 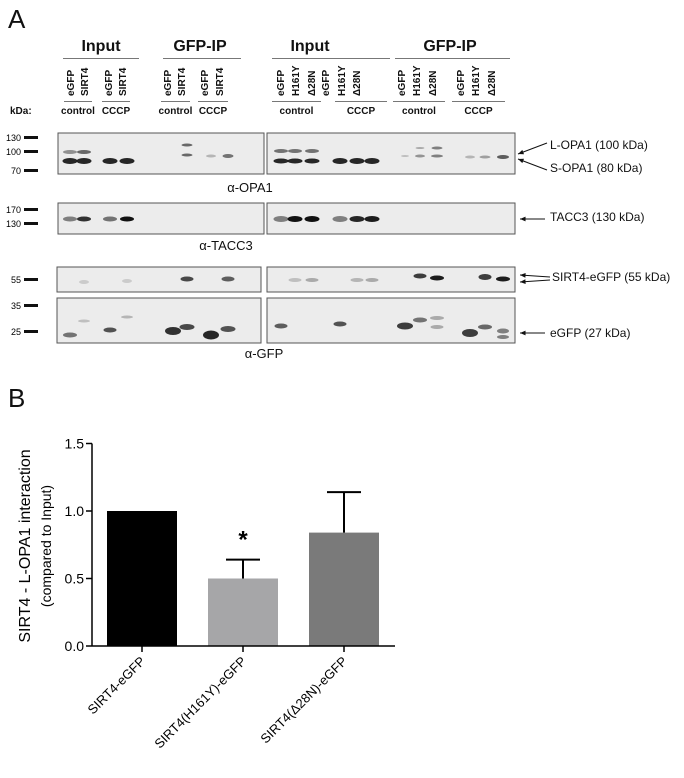 What do you see at coordinates (310, 46) in the screenshot?
I see `header-input-right: Input` at bounding box center [310, 46].